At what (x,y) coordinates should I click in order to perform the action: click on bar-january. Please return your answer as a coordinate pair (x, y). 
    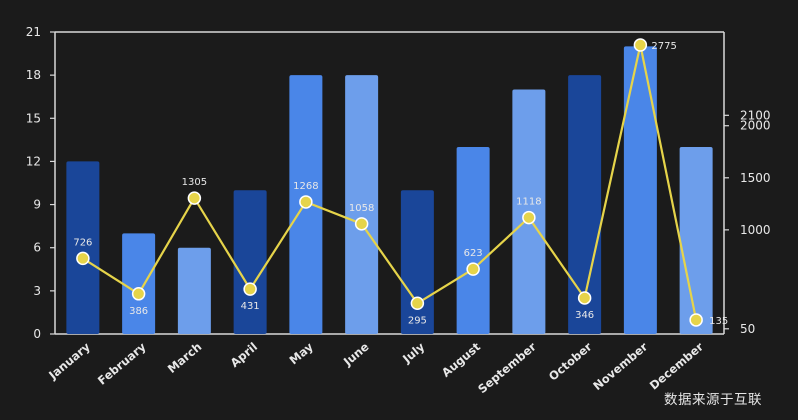
    Looking at the image, I should click on (83, 247).